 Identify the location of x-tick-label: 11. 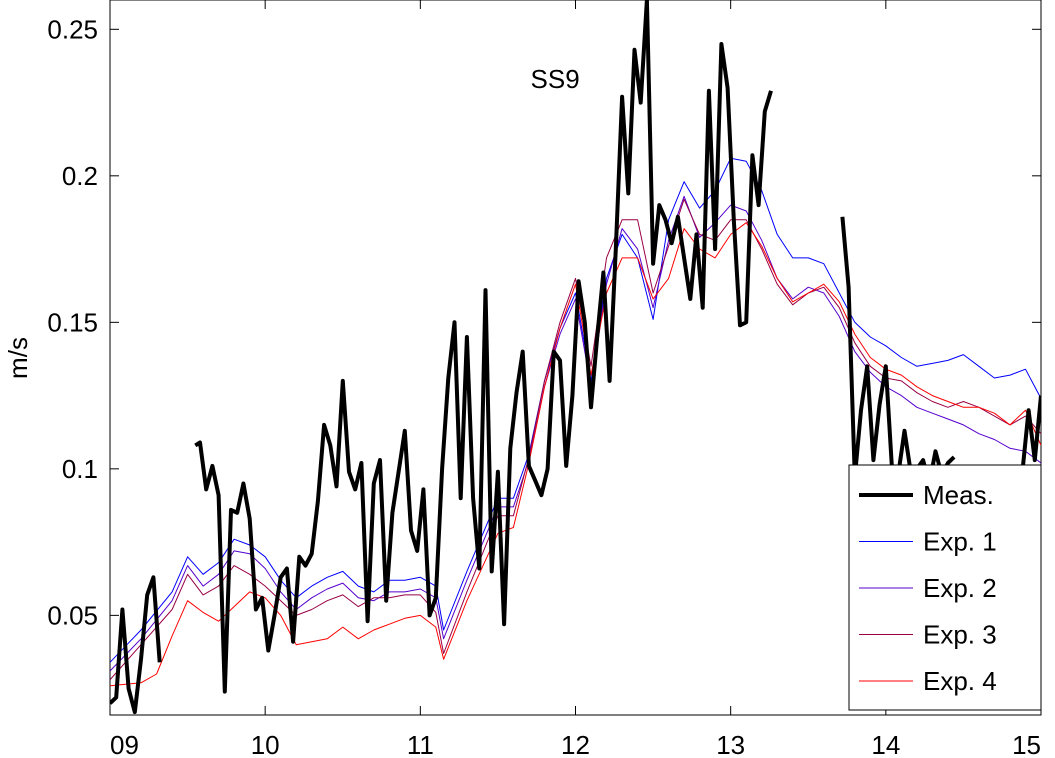
(420, 744).